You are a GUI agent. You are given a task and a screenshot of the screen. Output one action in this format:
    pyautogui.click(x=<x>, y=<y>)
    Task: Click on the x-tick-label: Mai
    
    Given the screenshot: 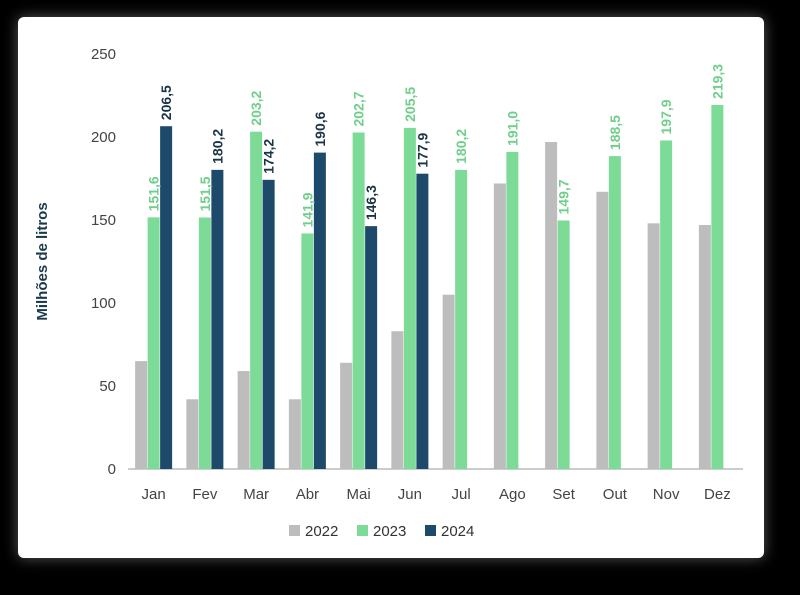 What is the action you would take?
    pyautogui.click(x=359, y=494)
    